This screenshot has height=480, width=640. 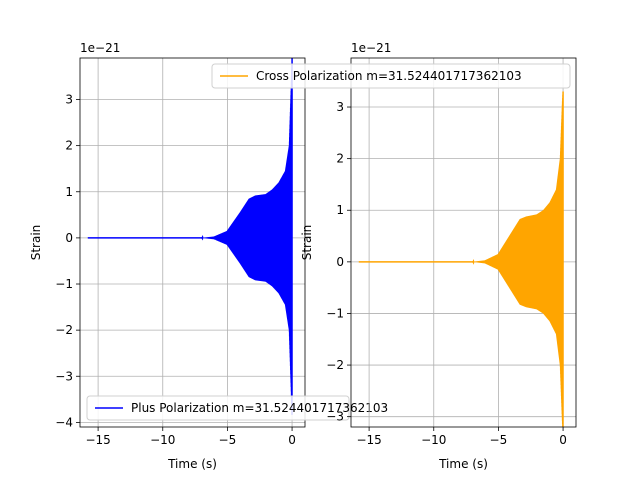 I want to click on y-tick-label-4: 1, so click(x=340, y=210).